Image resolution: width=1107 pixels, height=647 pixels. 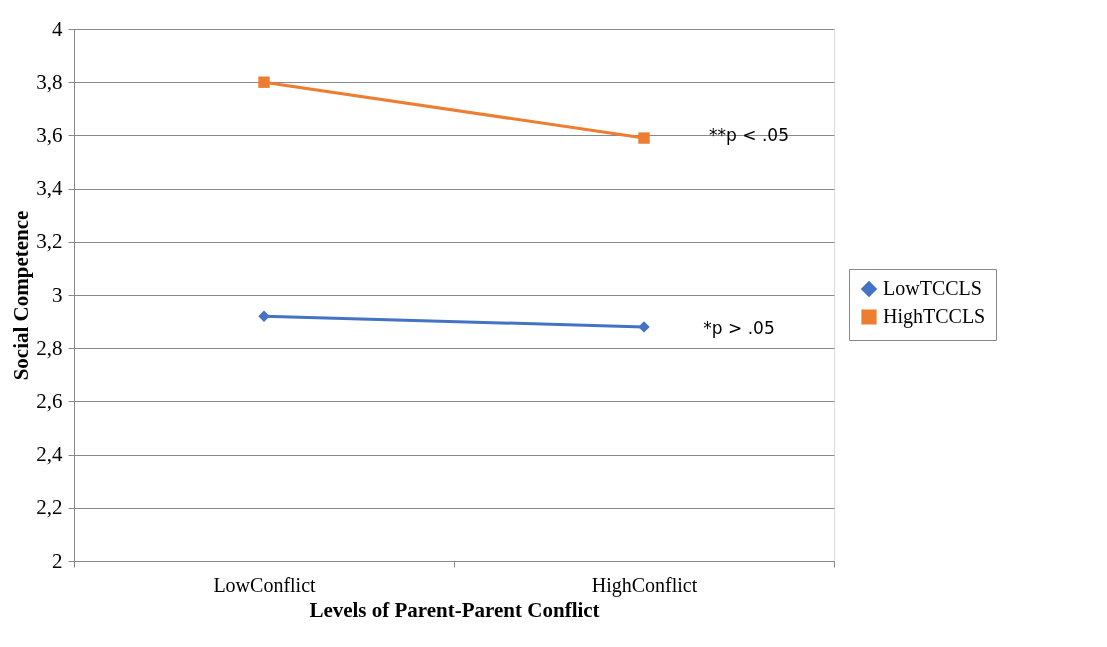 What do you see at coordinates (749, 135) in the screenshot?
I see `annotation: **p < .05` at bounding box center [749, 135].